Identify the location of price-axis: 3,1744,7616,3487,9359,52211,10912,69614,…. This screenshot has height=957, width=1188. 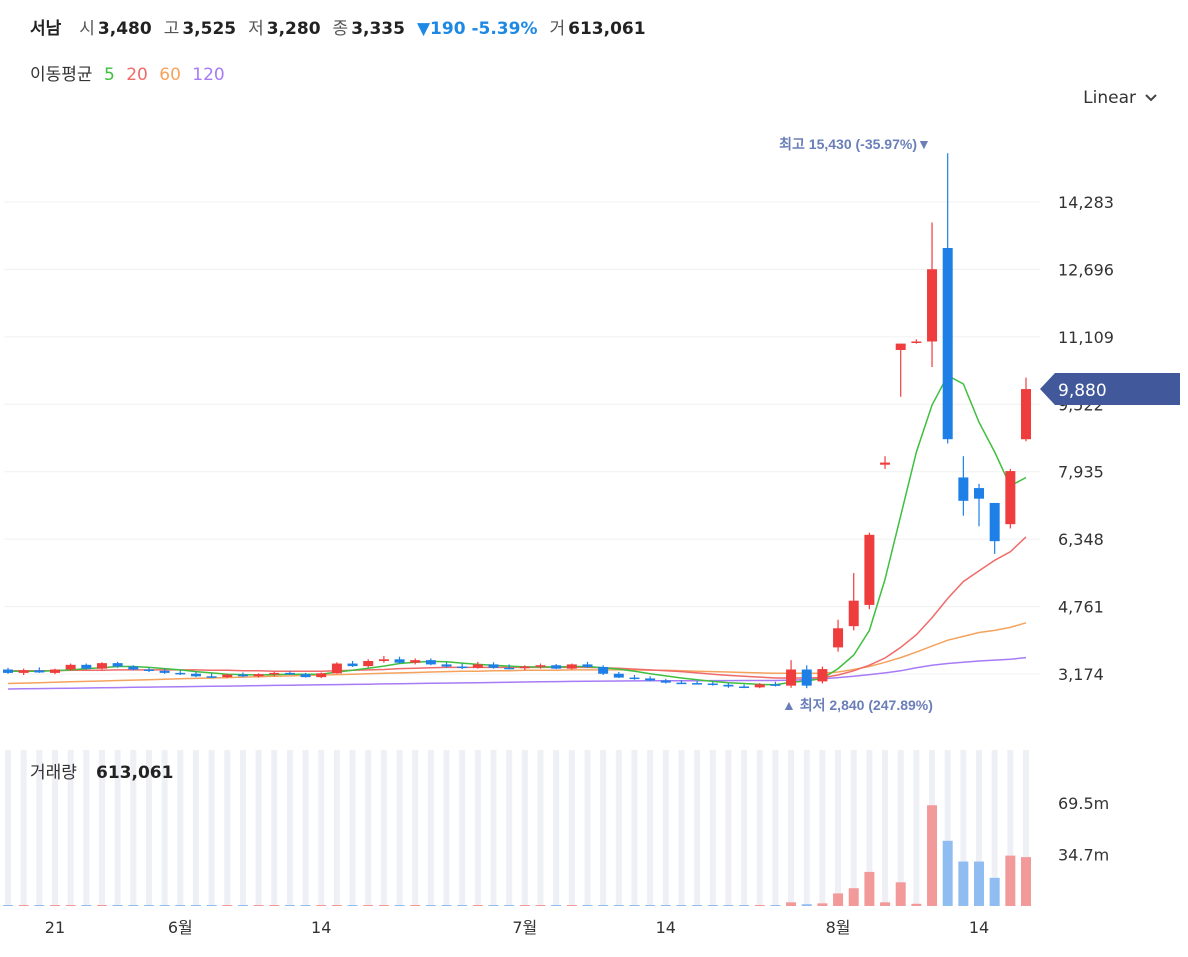
(1086, 438).